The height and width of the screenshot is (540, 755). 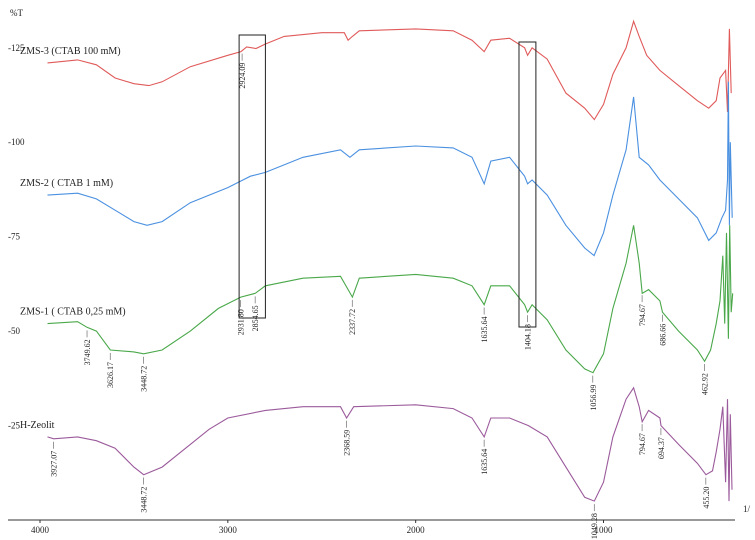 What do you see at coordinates (37, 425) in the screenshot?
I see `series-label-3: H-Zeolit` at bounding box center [37, 425].